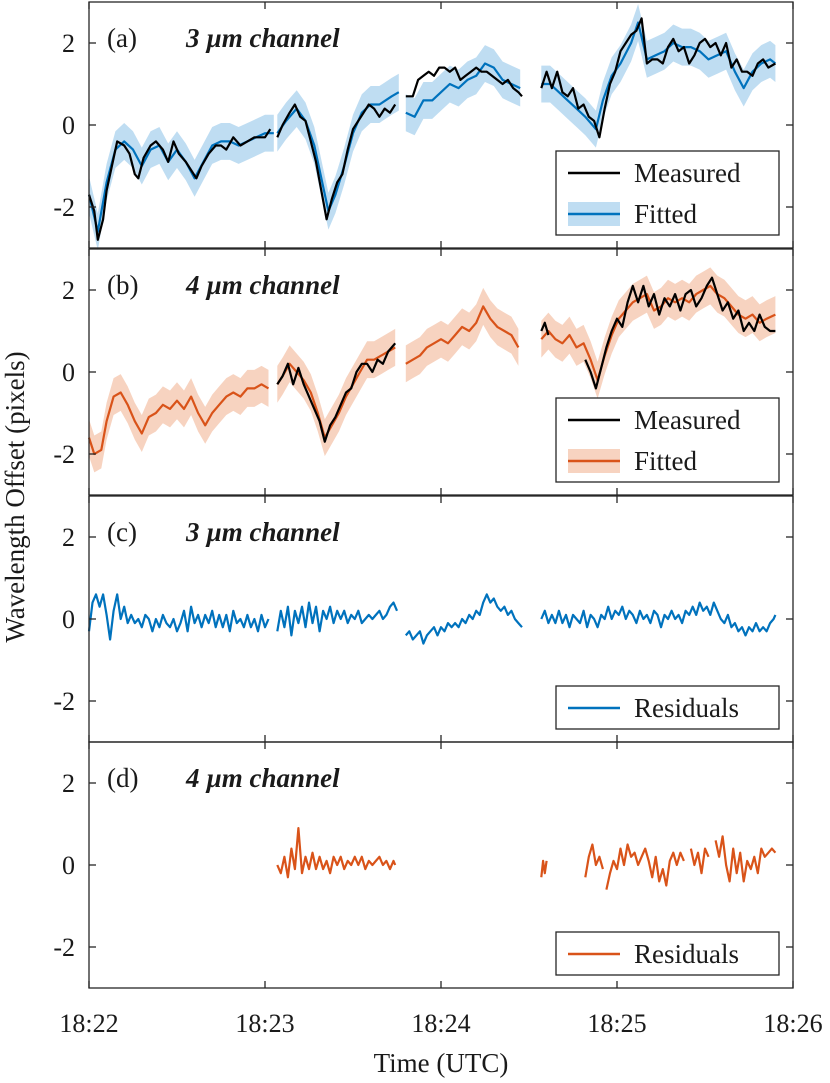 This screenshot has height=1083, width=830. What do you see at coordinates (122, 778) in the screenshot?
I see `panel-tag: (d)` at bounding box center [122, 778].